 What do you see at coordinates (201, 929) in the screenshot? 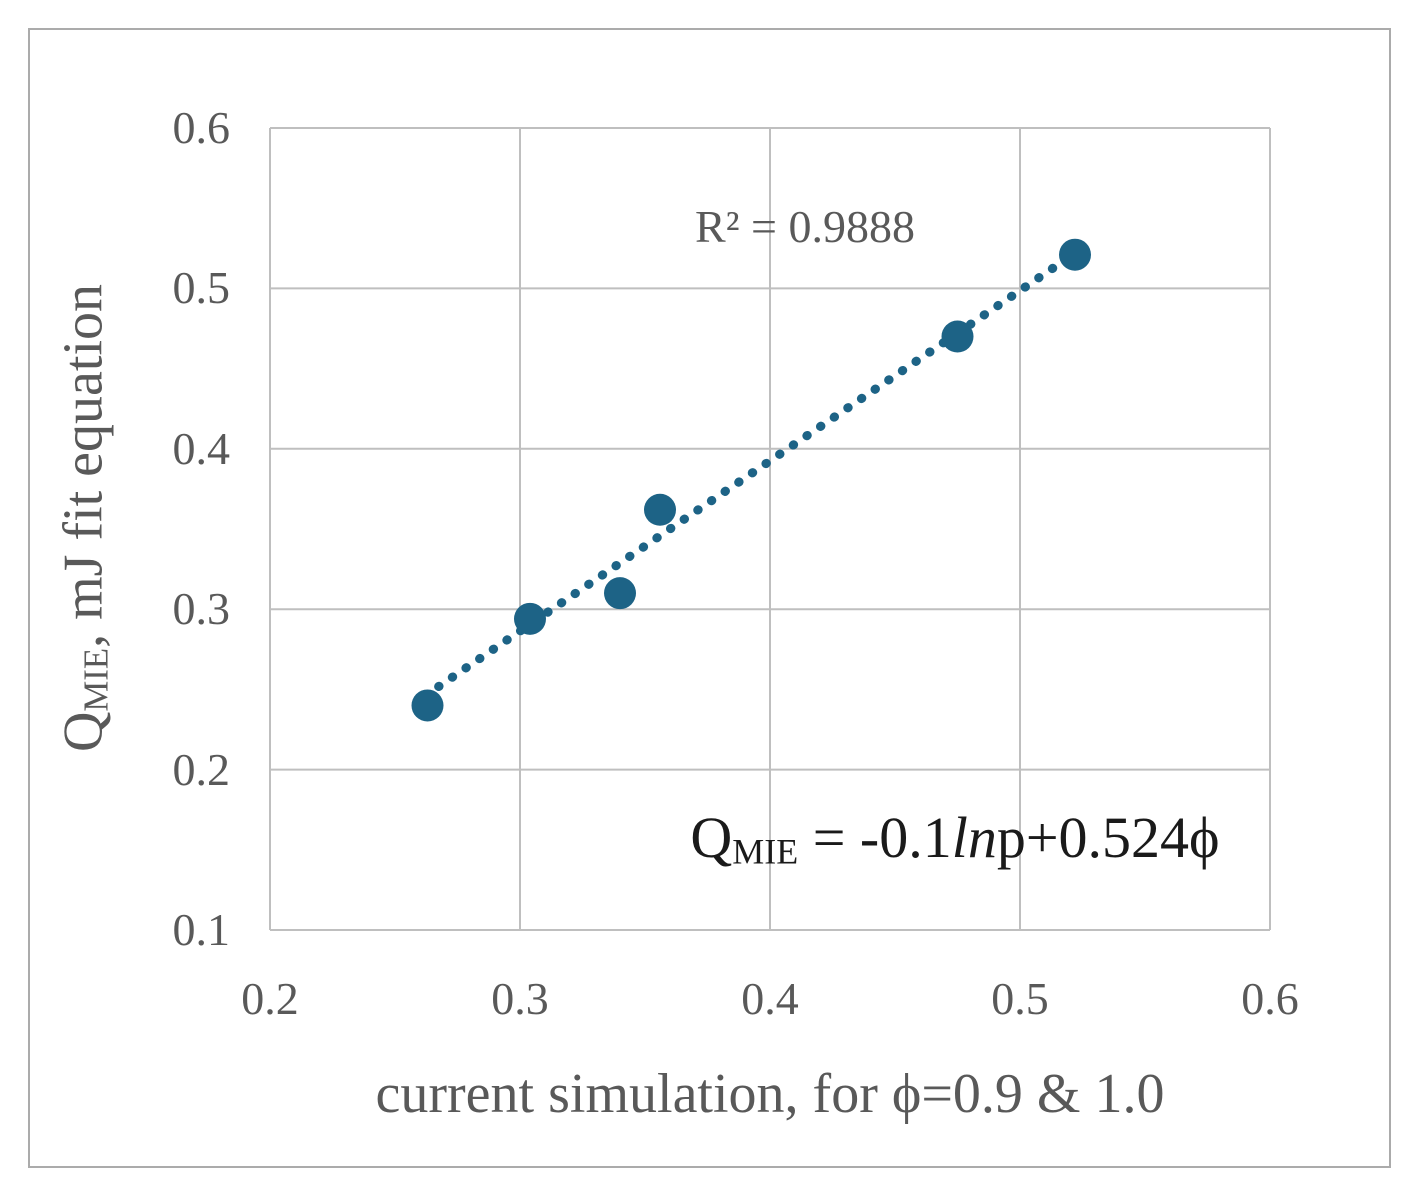
I see `y-tick-label: 0.1` at bounding box center [201, 929].